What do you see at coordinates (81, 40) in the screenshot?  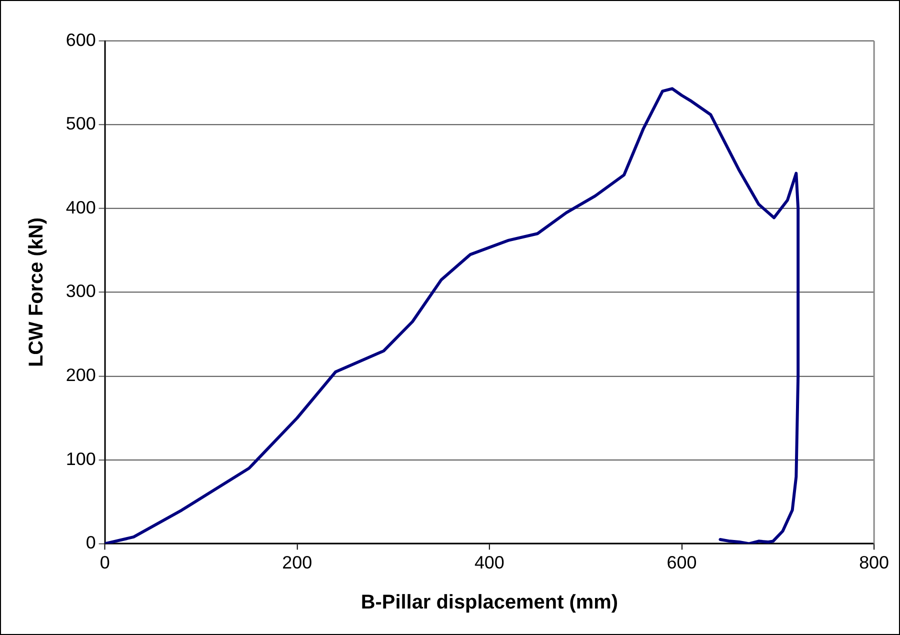 I see `y-tick-label: 600` at bounding box center [81, 40].